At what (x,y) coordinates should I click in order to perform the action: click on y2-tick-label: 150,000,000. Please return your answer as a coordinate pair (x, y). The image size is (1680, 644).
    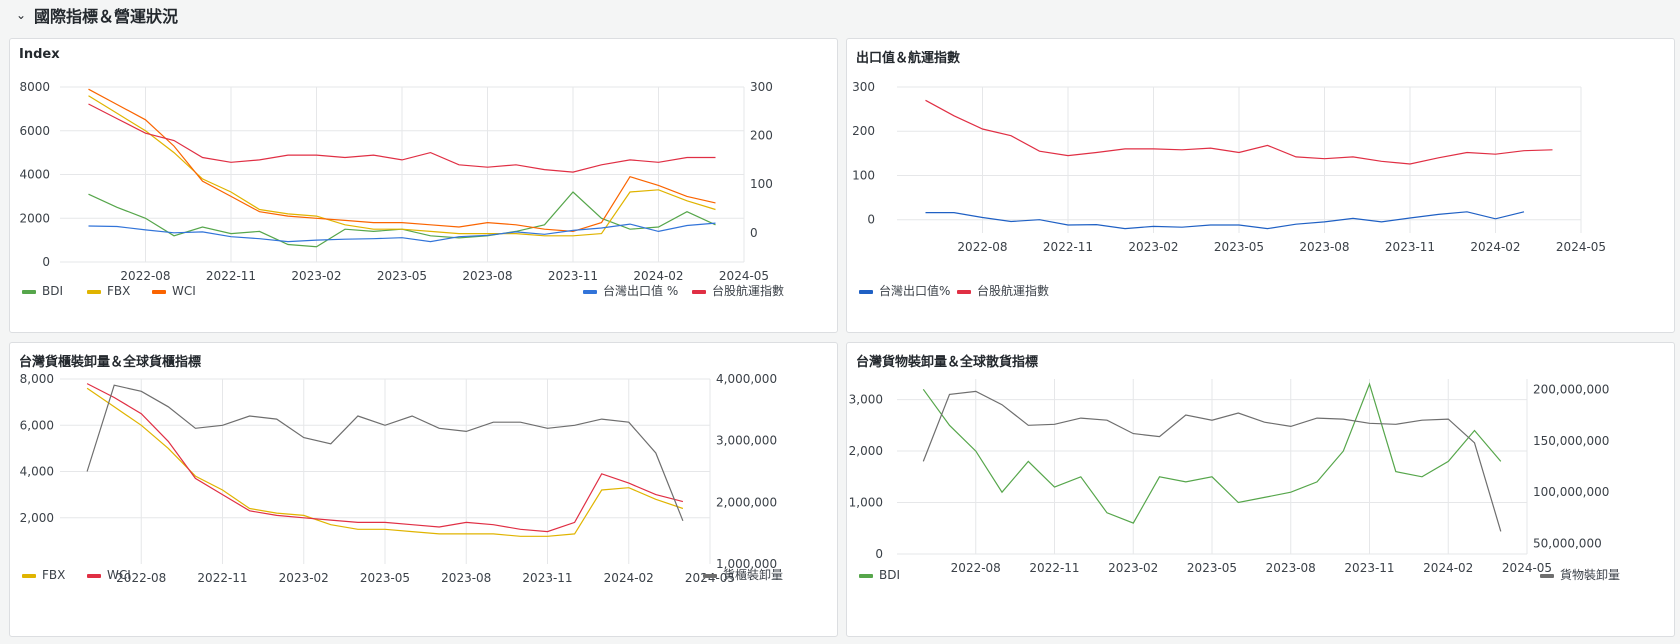
    Looking at the image, I should click on (1571, 441).